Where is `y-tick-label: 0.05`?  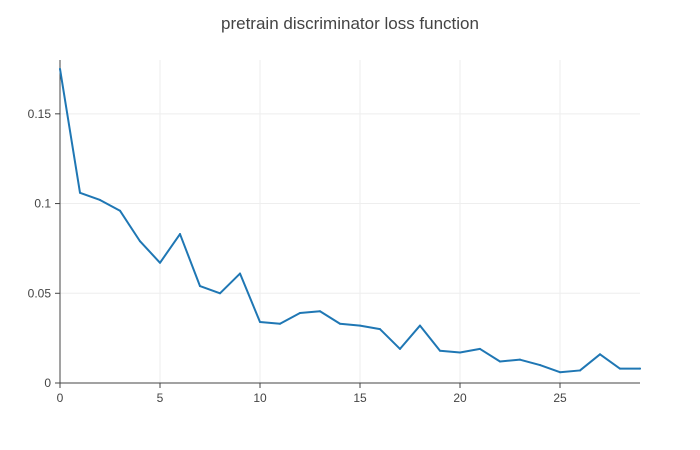 y-tick-label: 0.05 is located at coordinates (40, 293).